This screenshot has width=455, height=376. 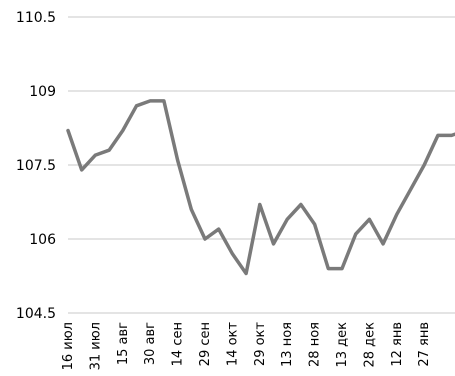 What do you see at coordinates (424, 344) in the screenshot?
I see `x-tick-label: 27 янв` at bounding box center [424, 344].